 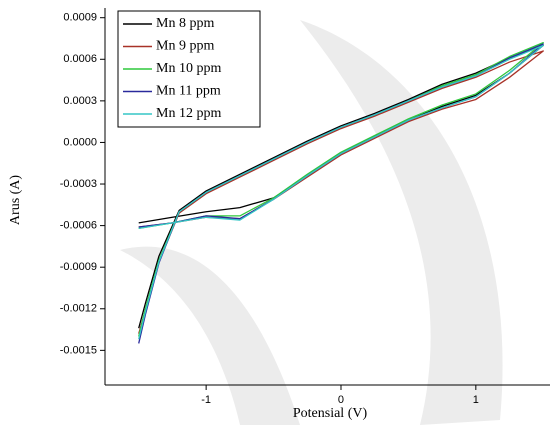 What do you see at coordinates (15, 200) in the screenshot?
I see `y-axis-label: Arus (A)` at bounding box center [15, 200].